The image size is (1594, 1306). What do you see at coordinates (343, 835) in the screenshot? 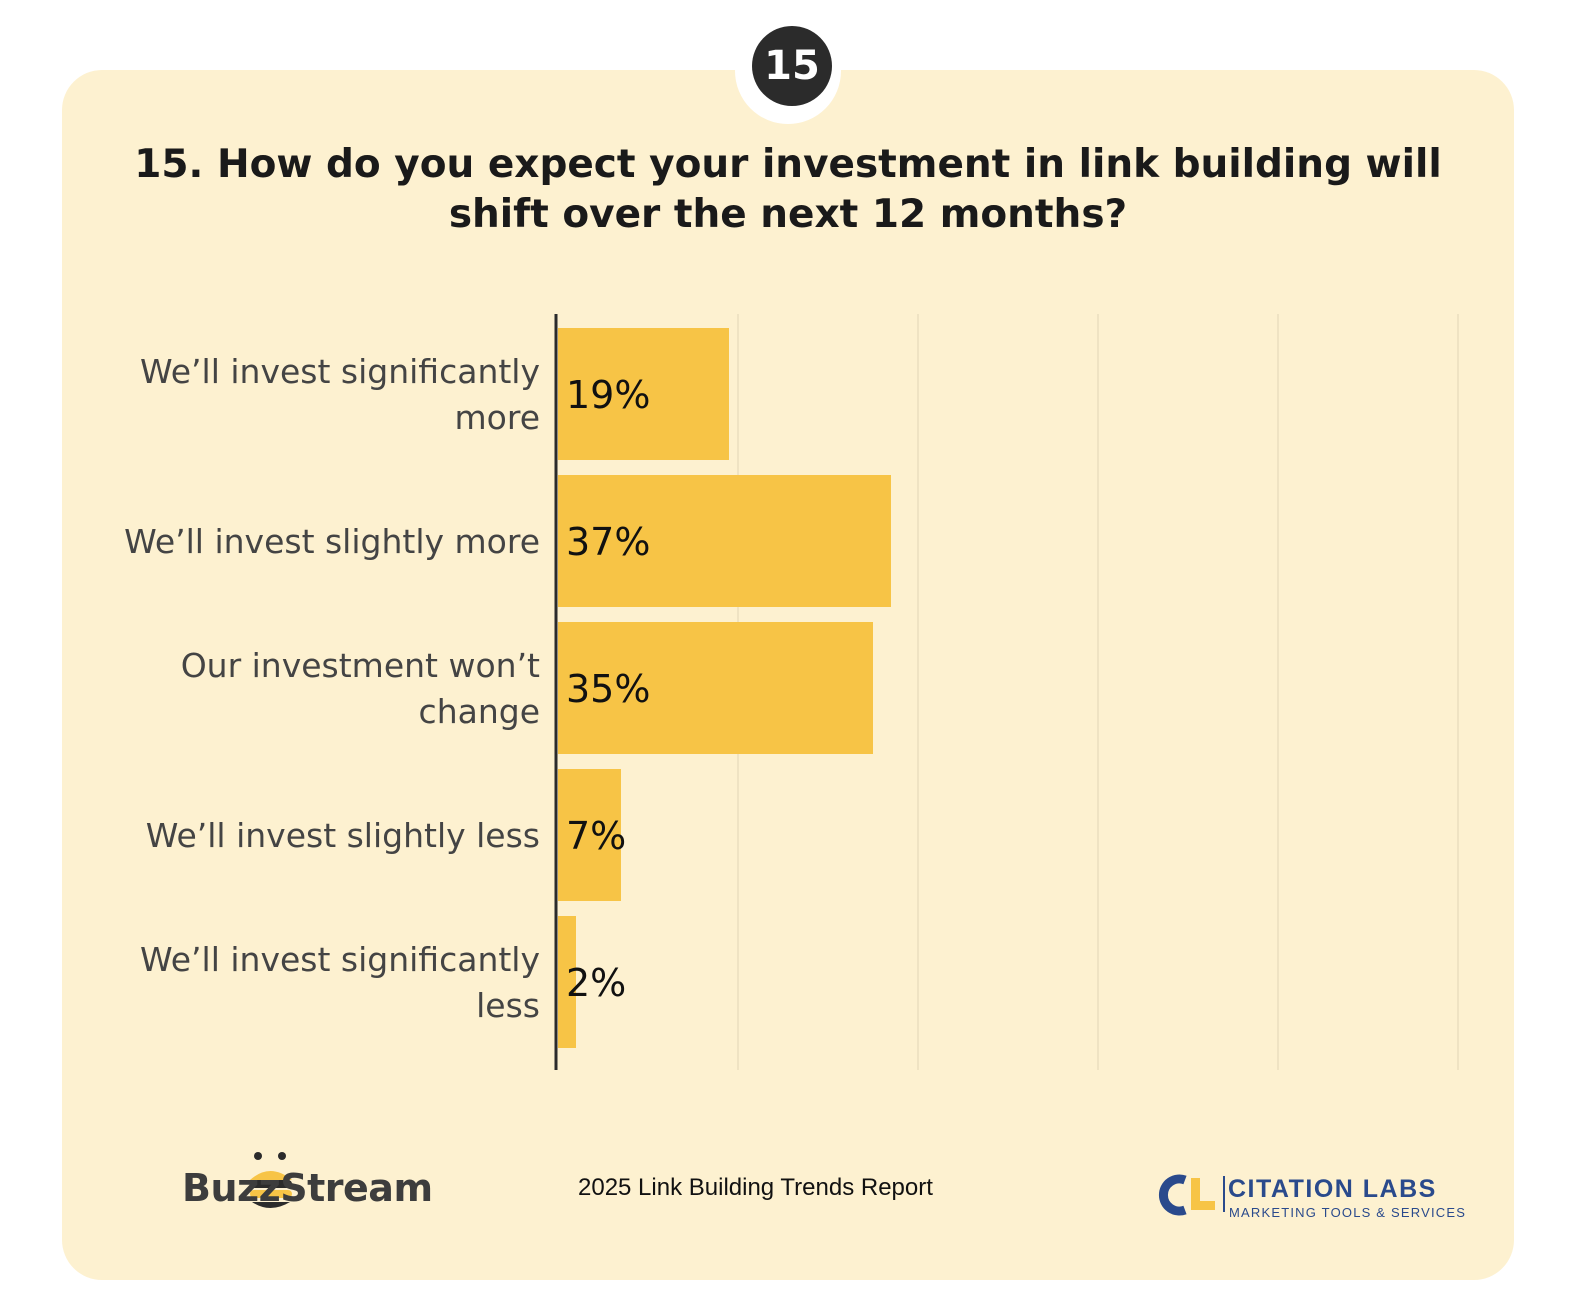
I see `category-label: We’ll invest slightly less` at bounding box center [343, 835].